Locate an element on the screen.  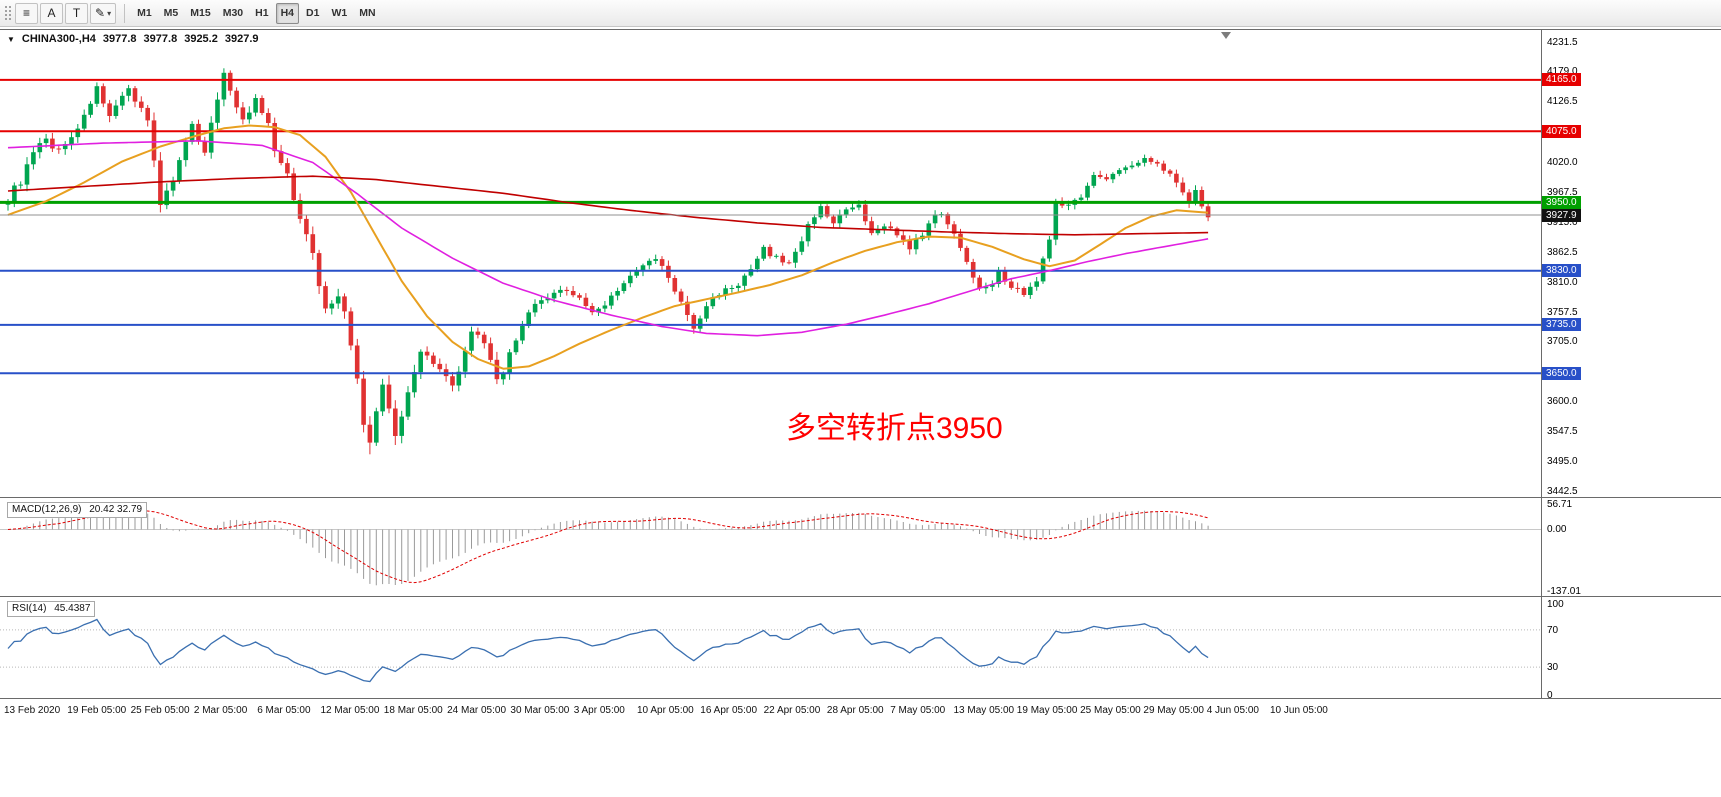
time-label: 4 Jun 05:00 is located at coordinates (1232, 710).